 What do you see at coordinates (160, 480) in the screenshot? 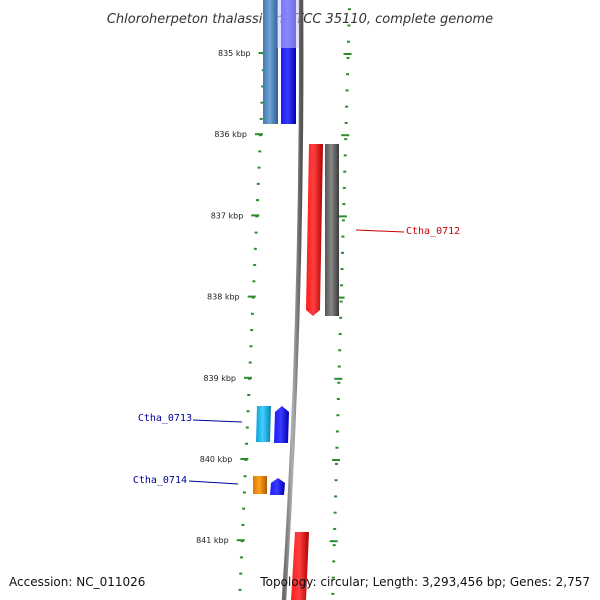
I see `gene-label-ctha-0714: Ctha_0714` at bounding box center [160, 480].